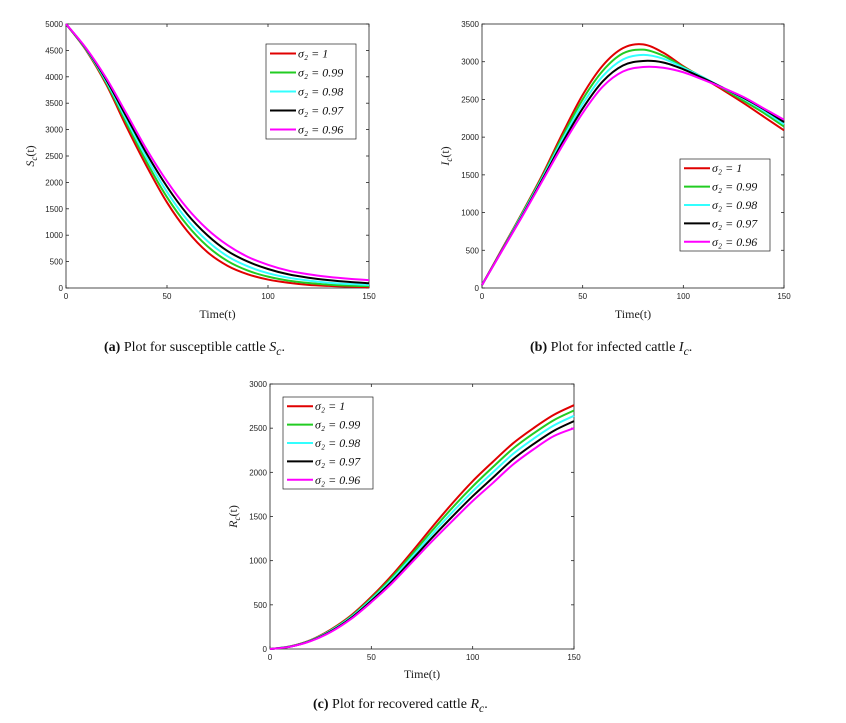  What do you see at coordinates (539, 347) in the screenshot?
I see `caption-b-tag: (b)` at bounding box center [539, 347].